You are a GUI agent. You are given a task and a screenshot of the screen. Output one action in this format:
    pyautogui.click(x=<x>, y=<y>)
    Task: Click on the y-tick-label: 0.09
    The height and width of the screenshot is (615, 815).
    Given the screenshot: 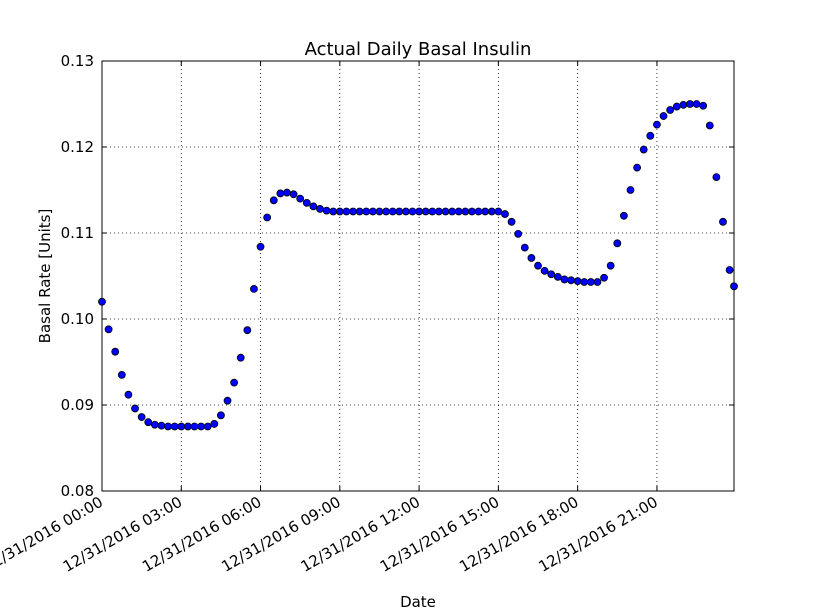 What is the action you would take?
    pyautogui.click(x=77, y=405)
    